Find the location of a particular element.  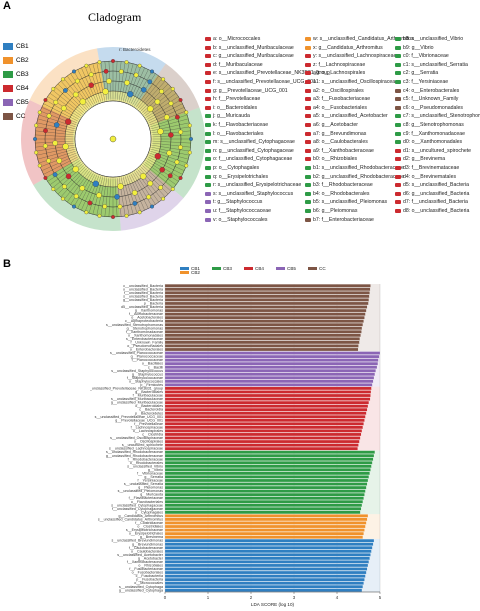

lda-bar-label: g__Staphylococcus is located at coordinates (147, 374).